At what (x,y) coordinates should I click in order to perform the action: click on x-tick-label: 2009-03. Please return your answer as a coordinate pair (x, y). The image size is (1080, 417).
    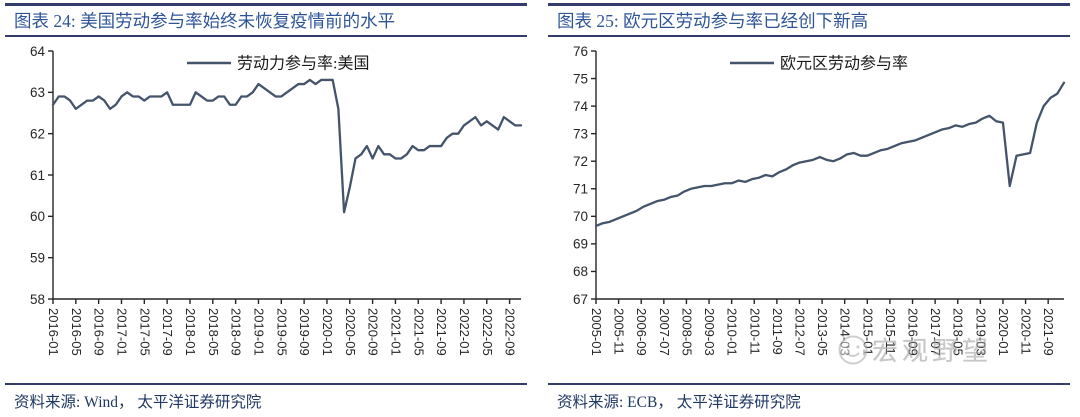
    Looking at the image, I should click on (709, 332).